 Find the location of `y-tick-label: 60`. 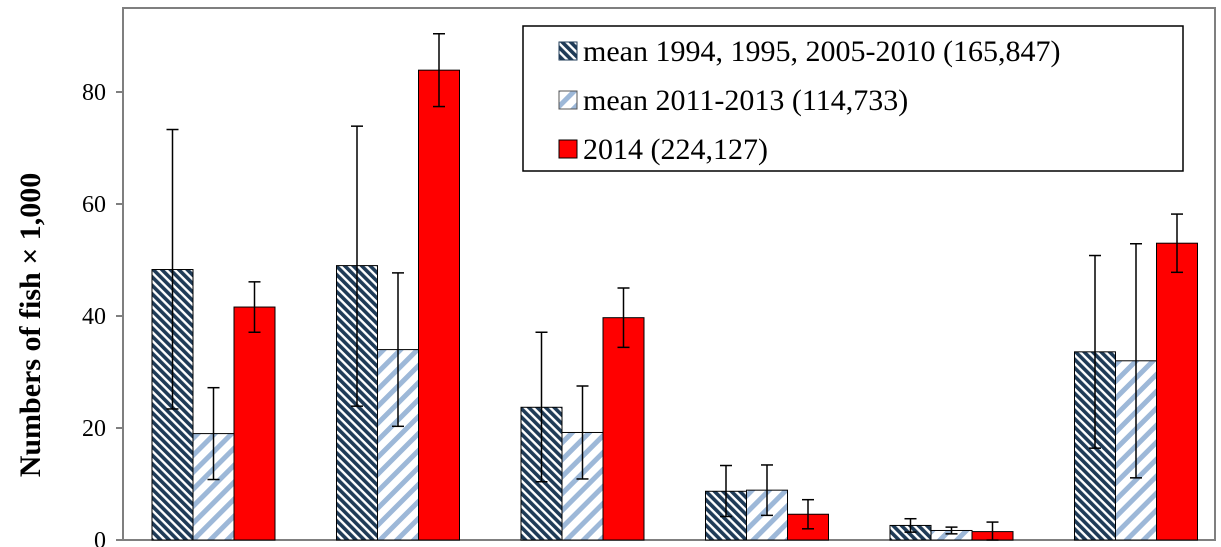

y-tick-label: 60 is located at coordinates (94, 205).